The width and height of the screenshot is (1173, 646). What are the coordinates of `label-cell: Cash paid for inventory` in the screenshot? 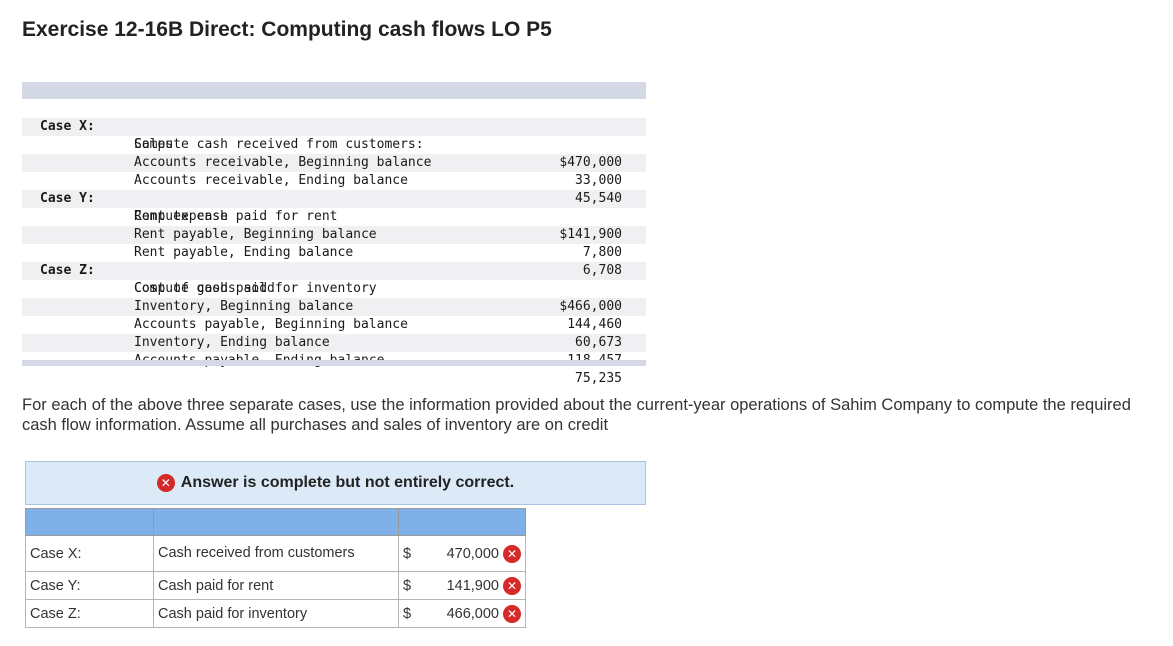 It's located at (276, 613).